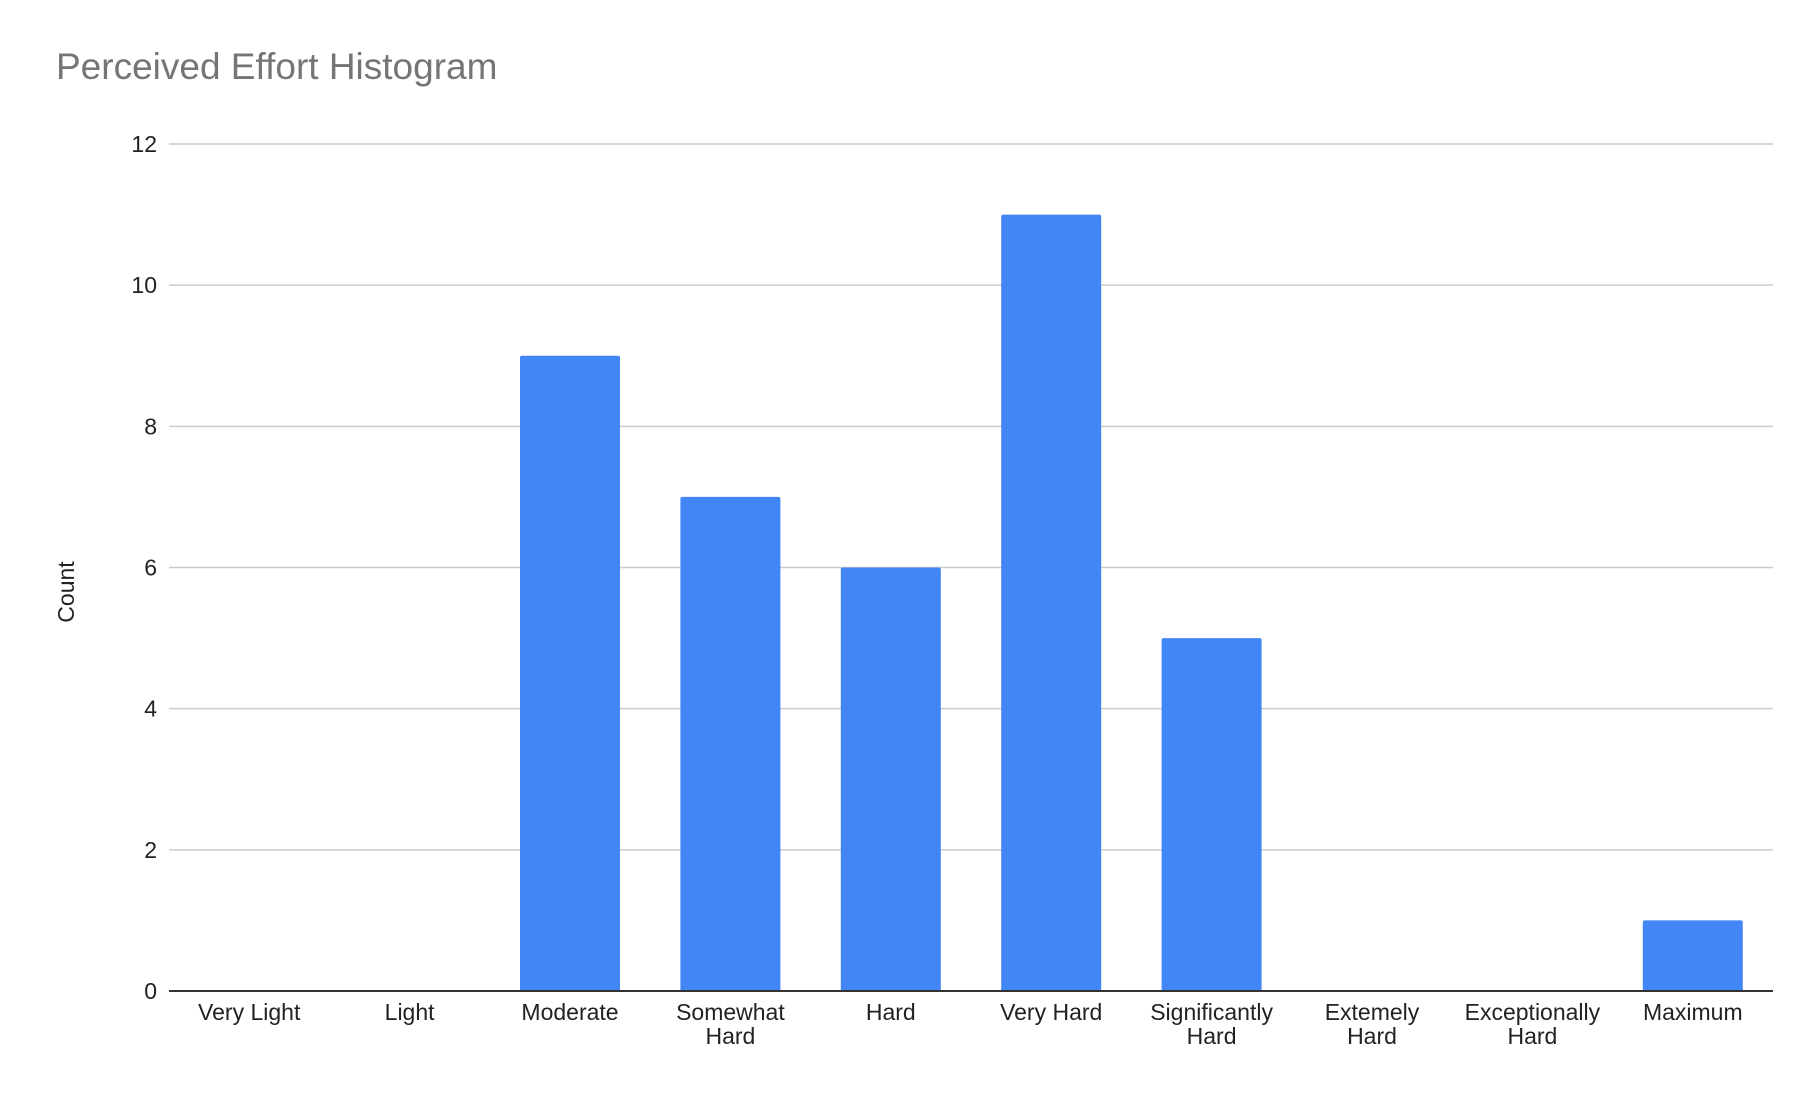 This screenshot has width=1818, height=1105. I want to click on y-tick-labels: 0 2 4 6 8 10 12, so click(144, 567).